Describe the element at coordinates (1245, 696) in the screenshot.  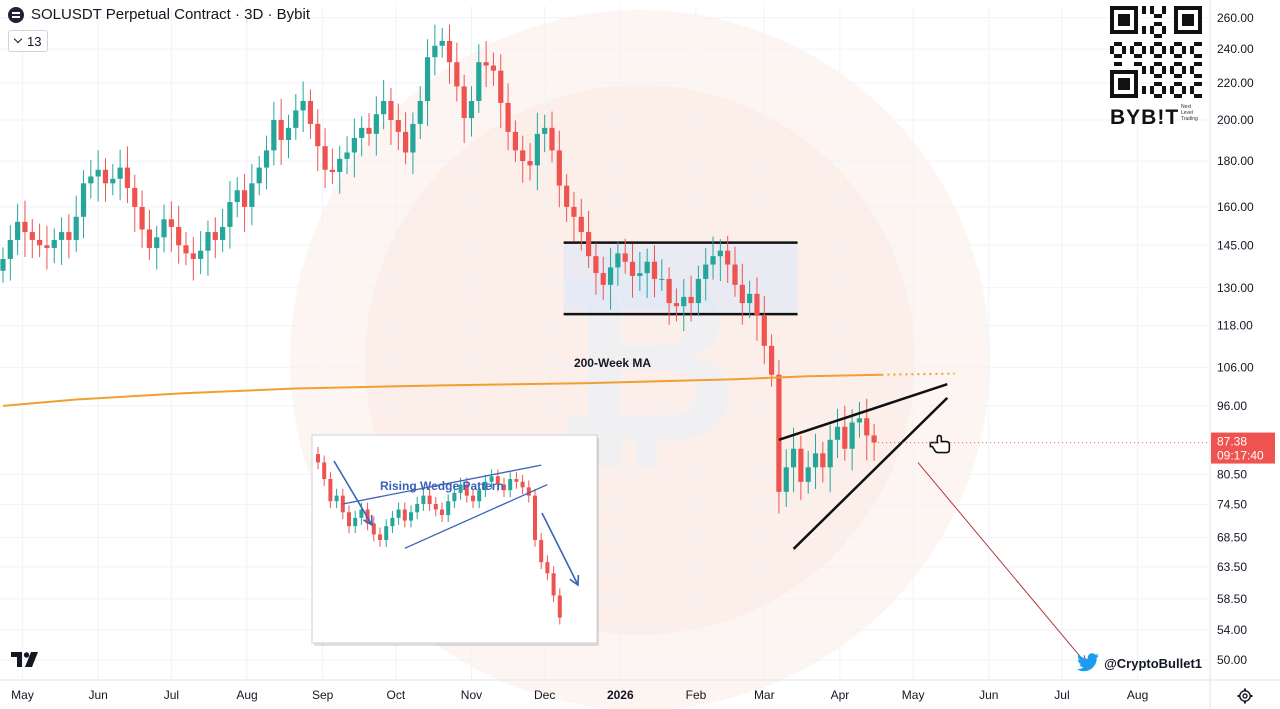
I see `settings-gear-icon` at that location.